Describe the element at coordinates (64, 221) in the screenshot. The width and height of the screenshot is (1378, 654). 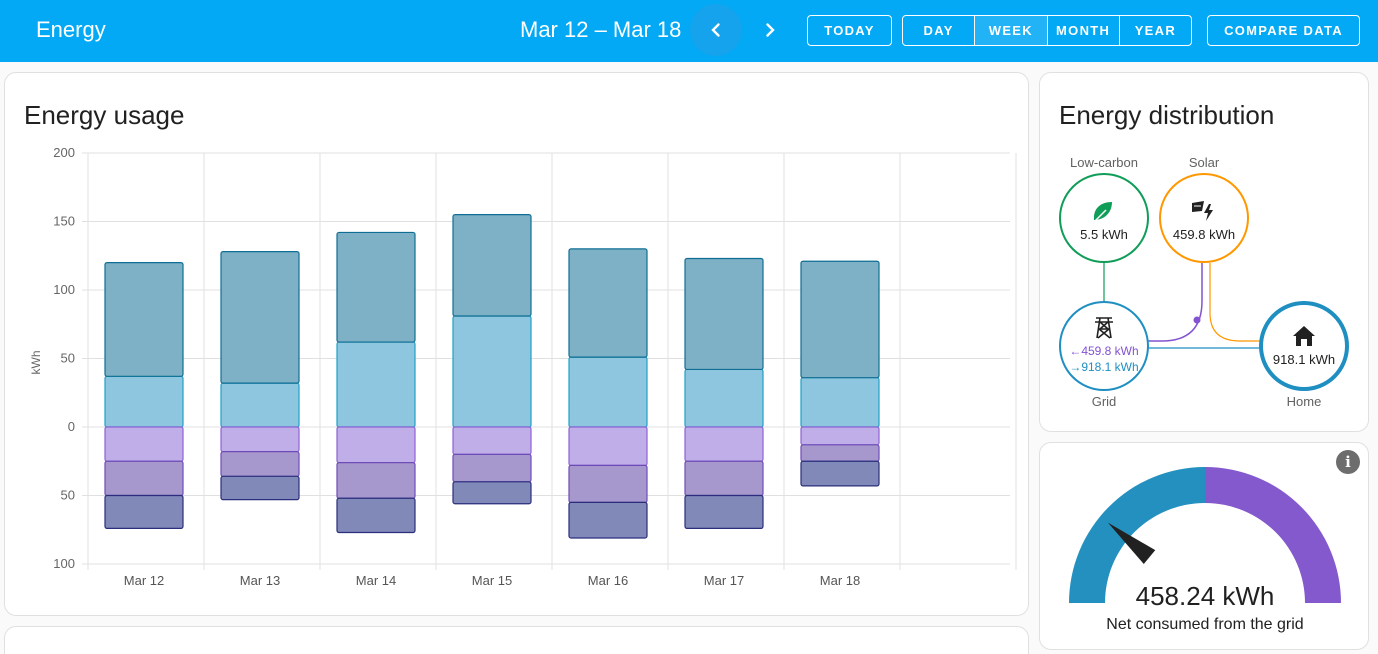
I see `y-tick-label: 150` at that location.